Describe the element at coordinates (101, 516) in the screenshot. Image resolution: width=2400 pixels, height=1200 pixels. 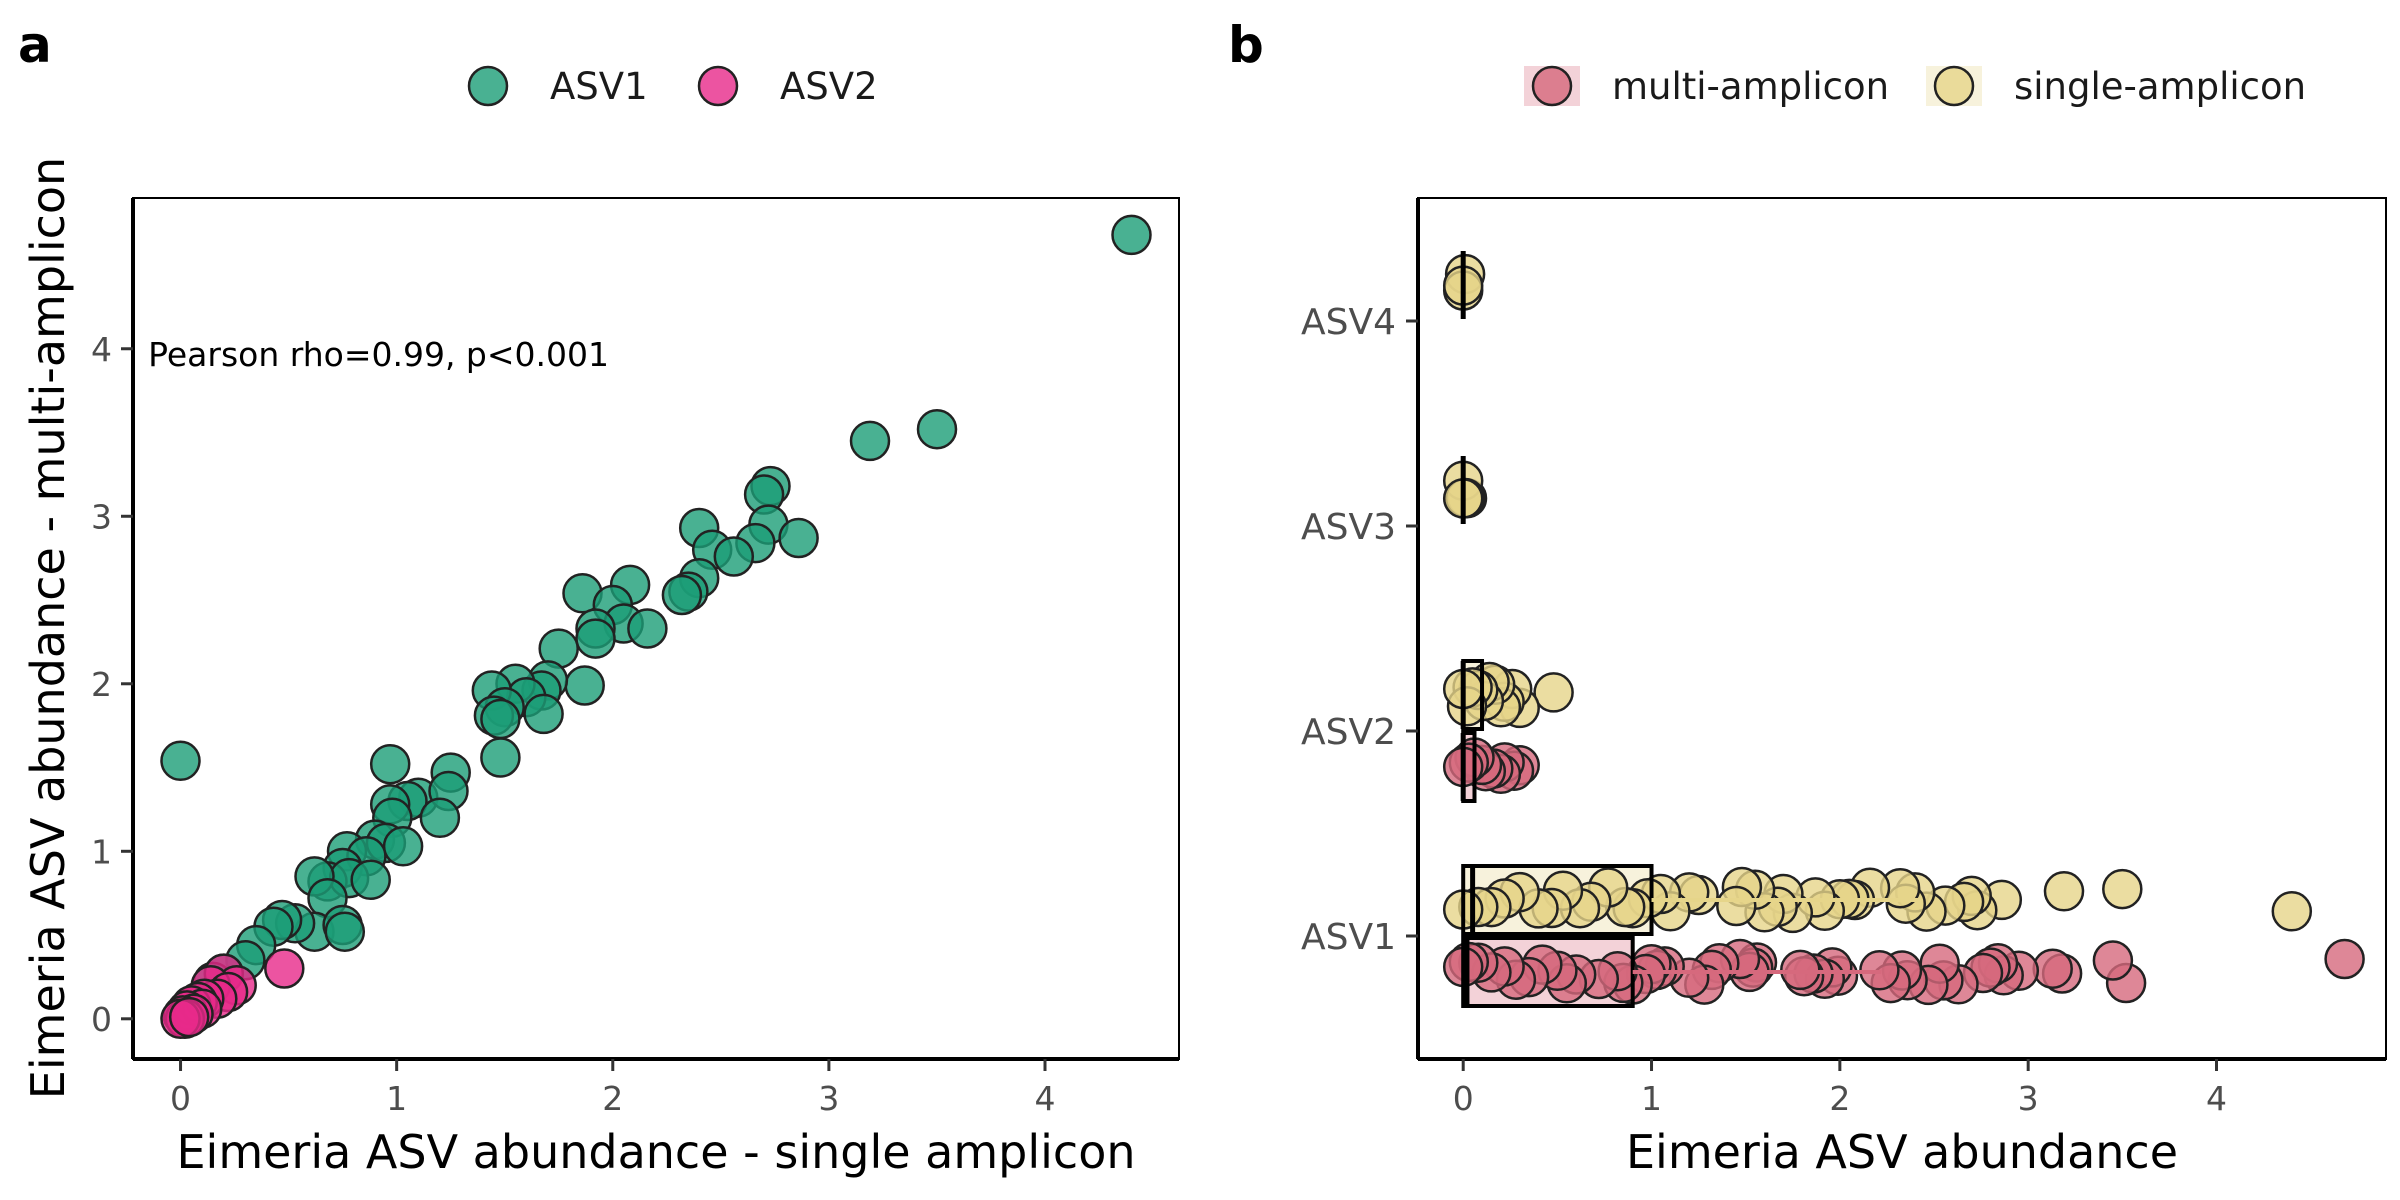
I see `y-tick-label: 3` at that location.